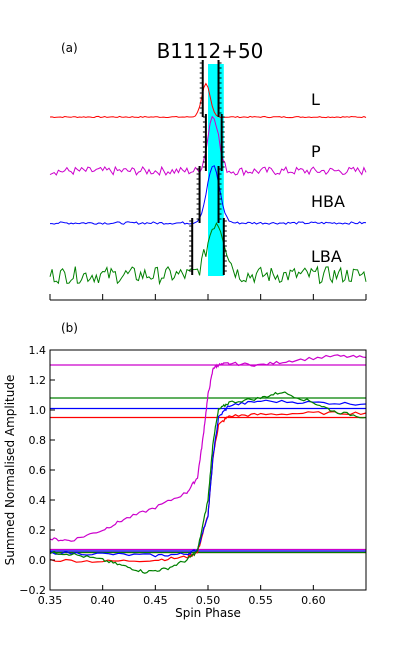 The image size is (407, 654). Describe the element at coordinates (38, 350) in the screenshot. I see `y-tick-label: 1.4` at that location.